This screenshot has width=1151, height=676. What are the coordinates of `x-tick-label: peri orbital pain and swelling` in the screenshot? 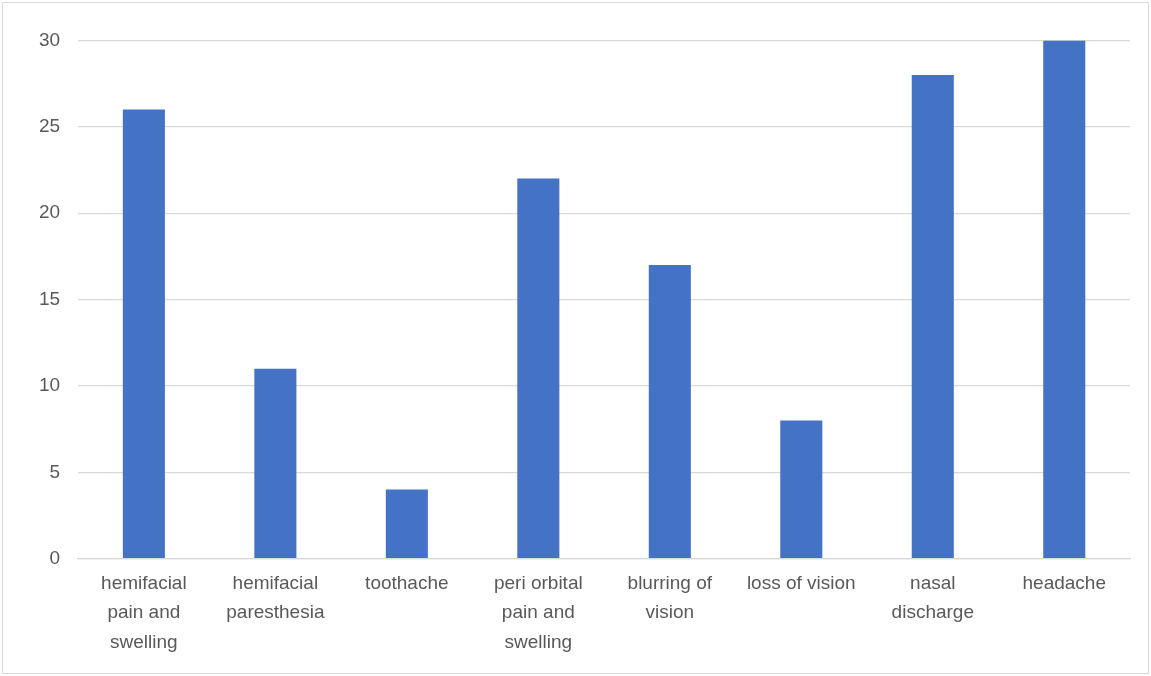 It's located at (538, 611).